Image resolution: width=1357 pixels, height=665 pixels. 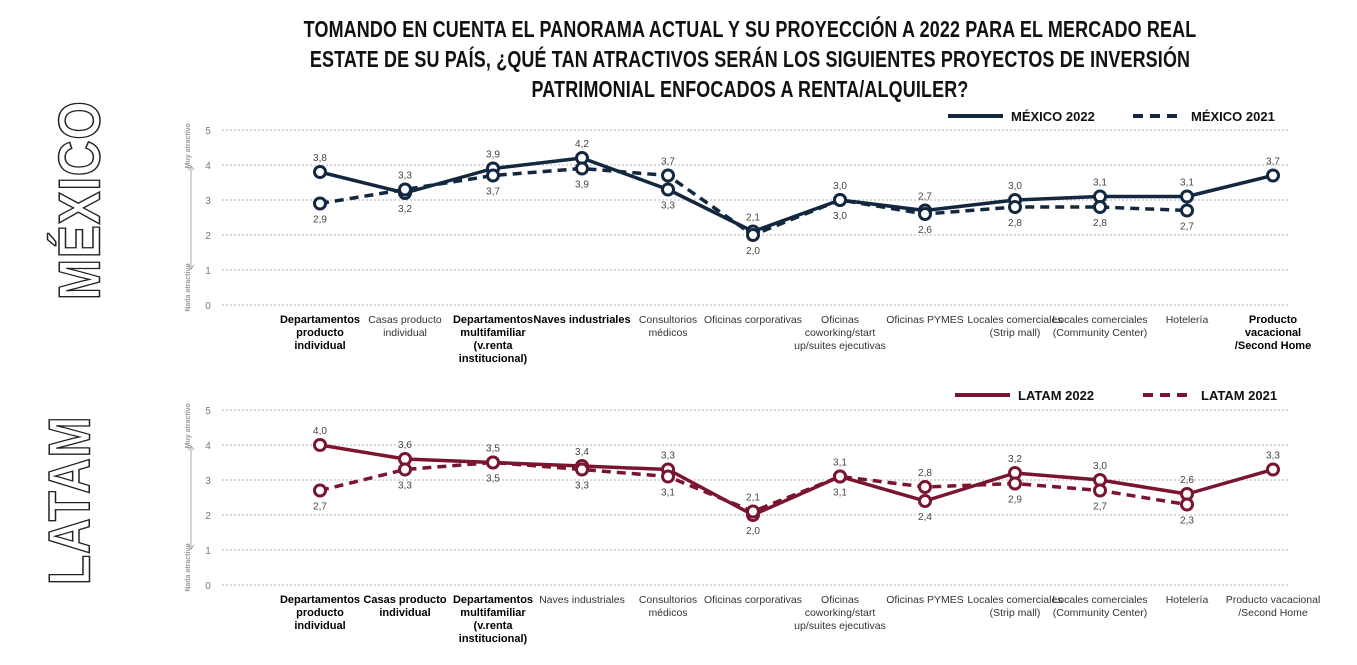 What do you see at coordinates (191, 447) in the screenshot?
I see `arrow-head-up` at bounding box center [191, 447].